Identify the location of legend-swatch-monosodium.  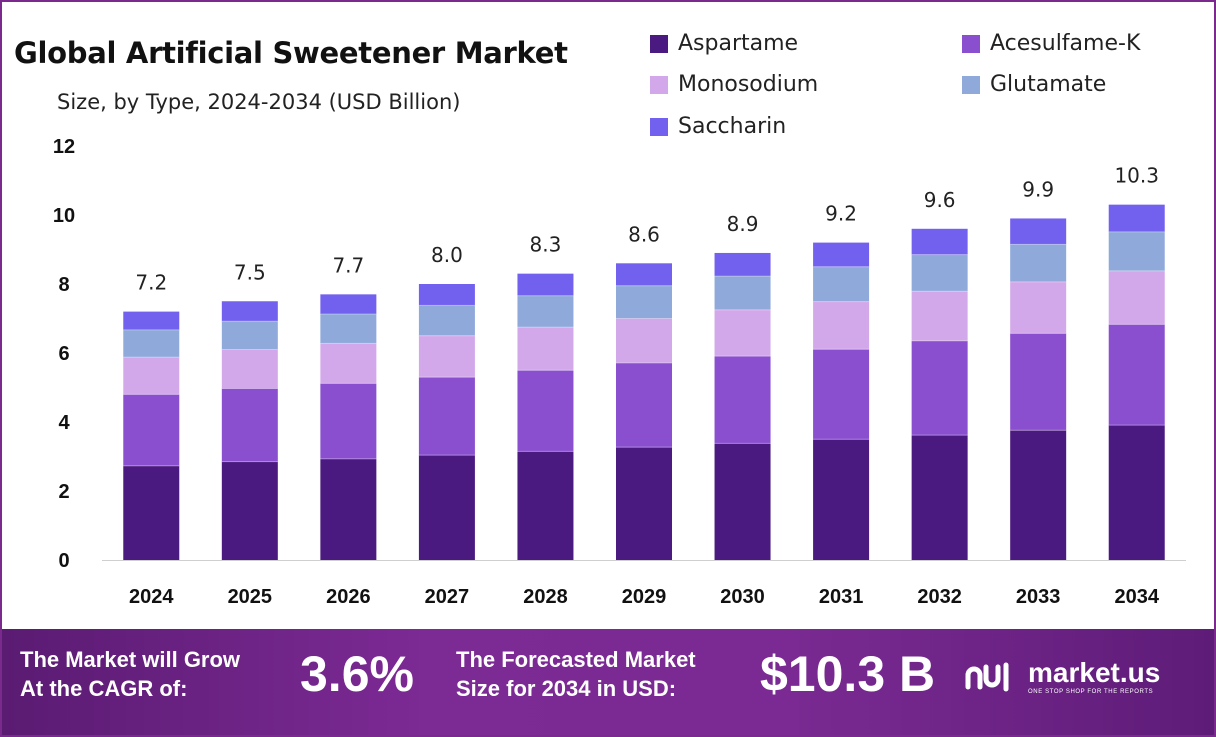
(659, 84).